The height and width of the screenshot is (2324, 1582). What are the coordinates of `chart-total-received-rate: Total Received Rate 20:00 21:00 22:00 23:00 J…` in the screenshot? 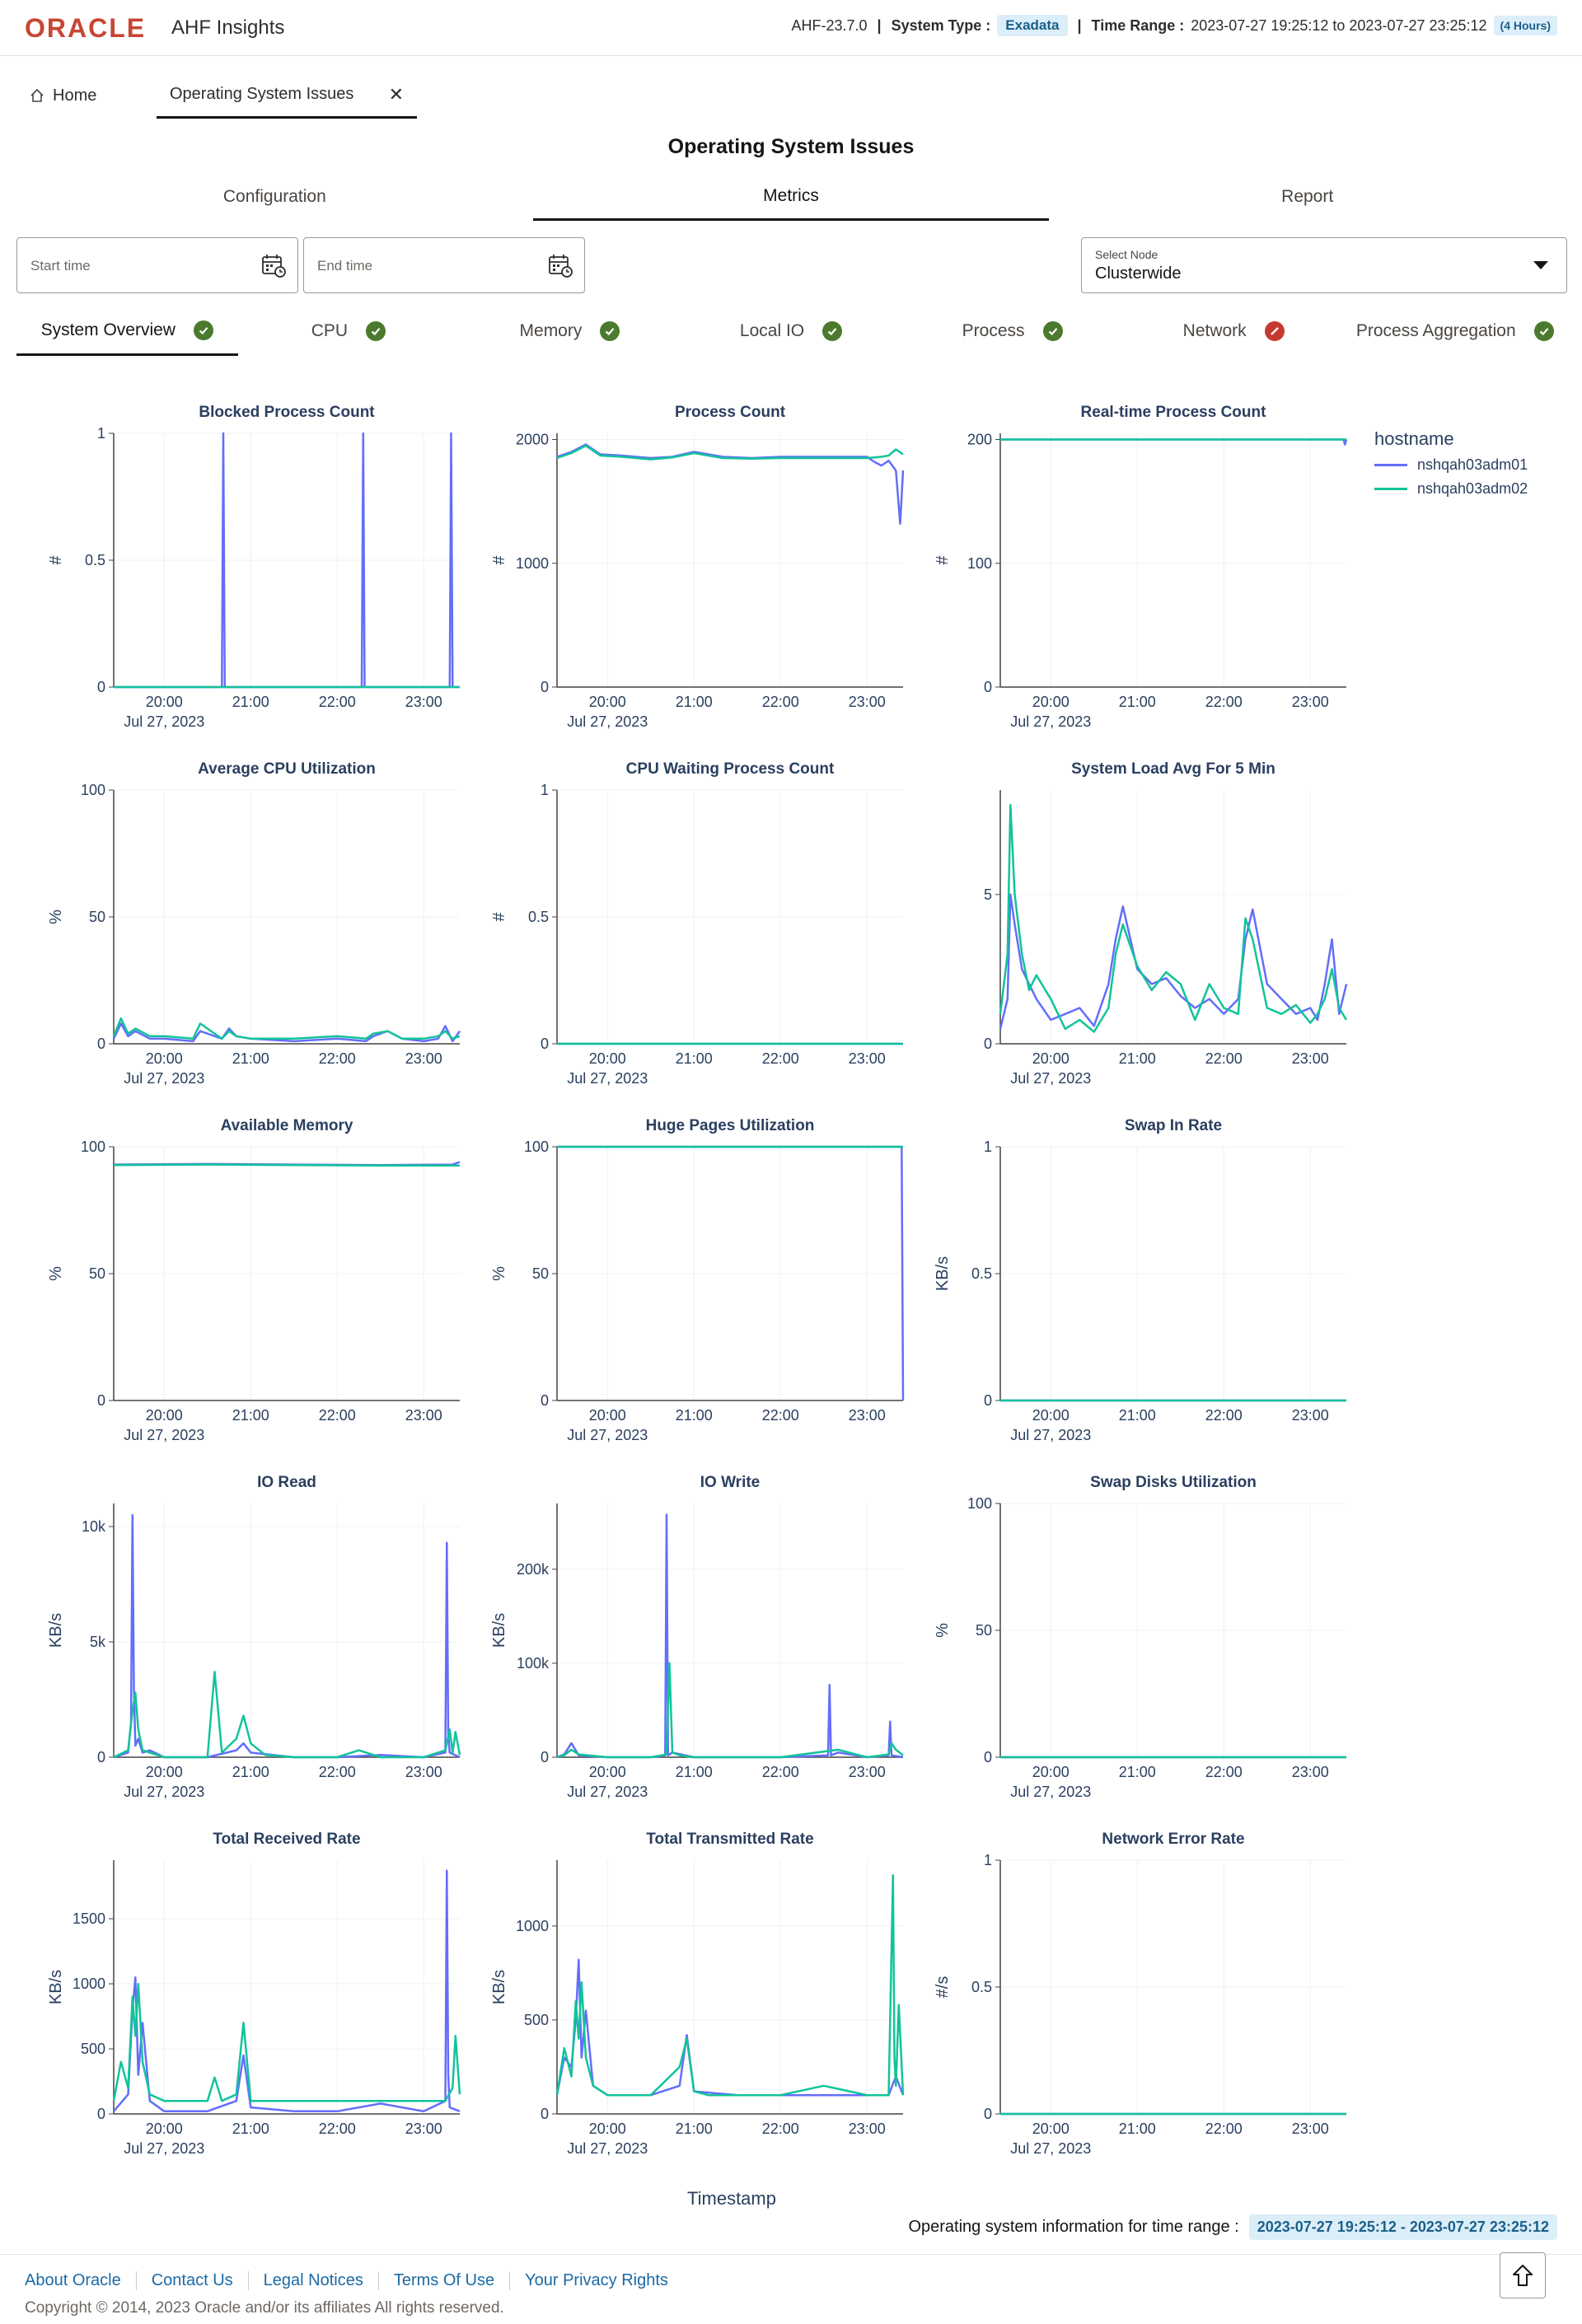 It's located at (270, 1984).